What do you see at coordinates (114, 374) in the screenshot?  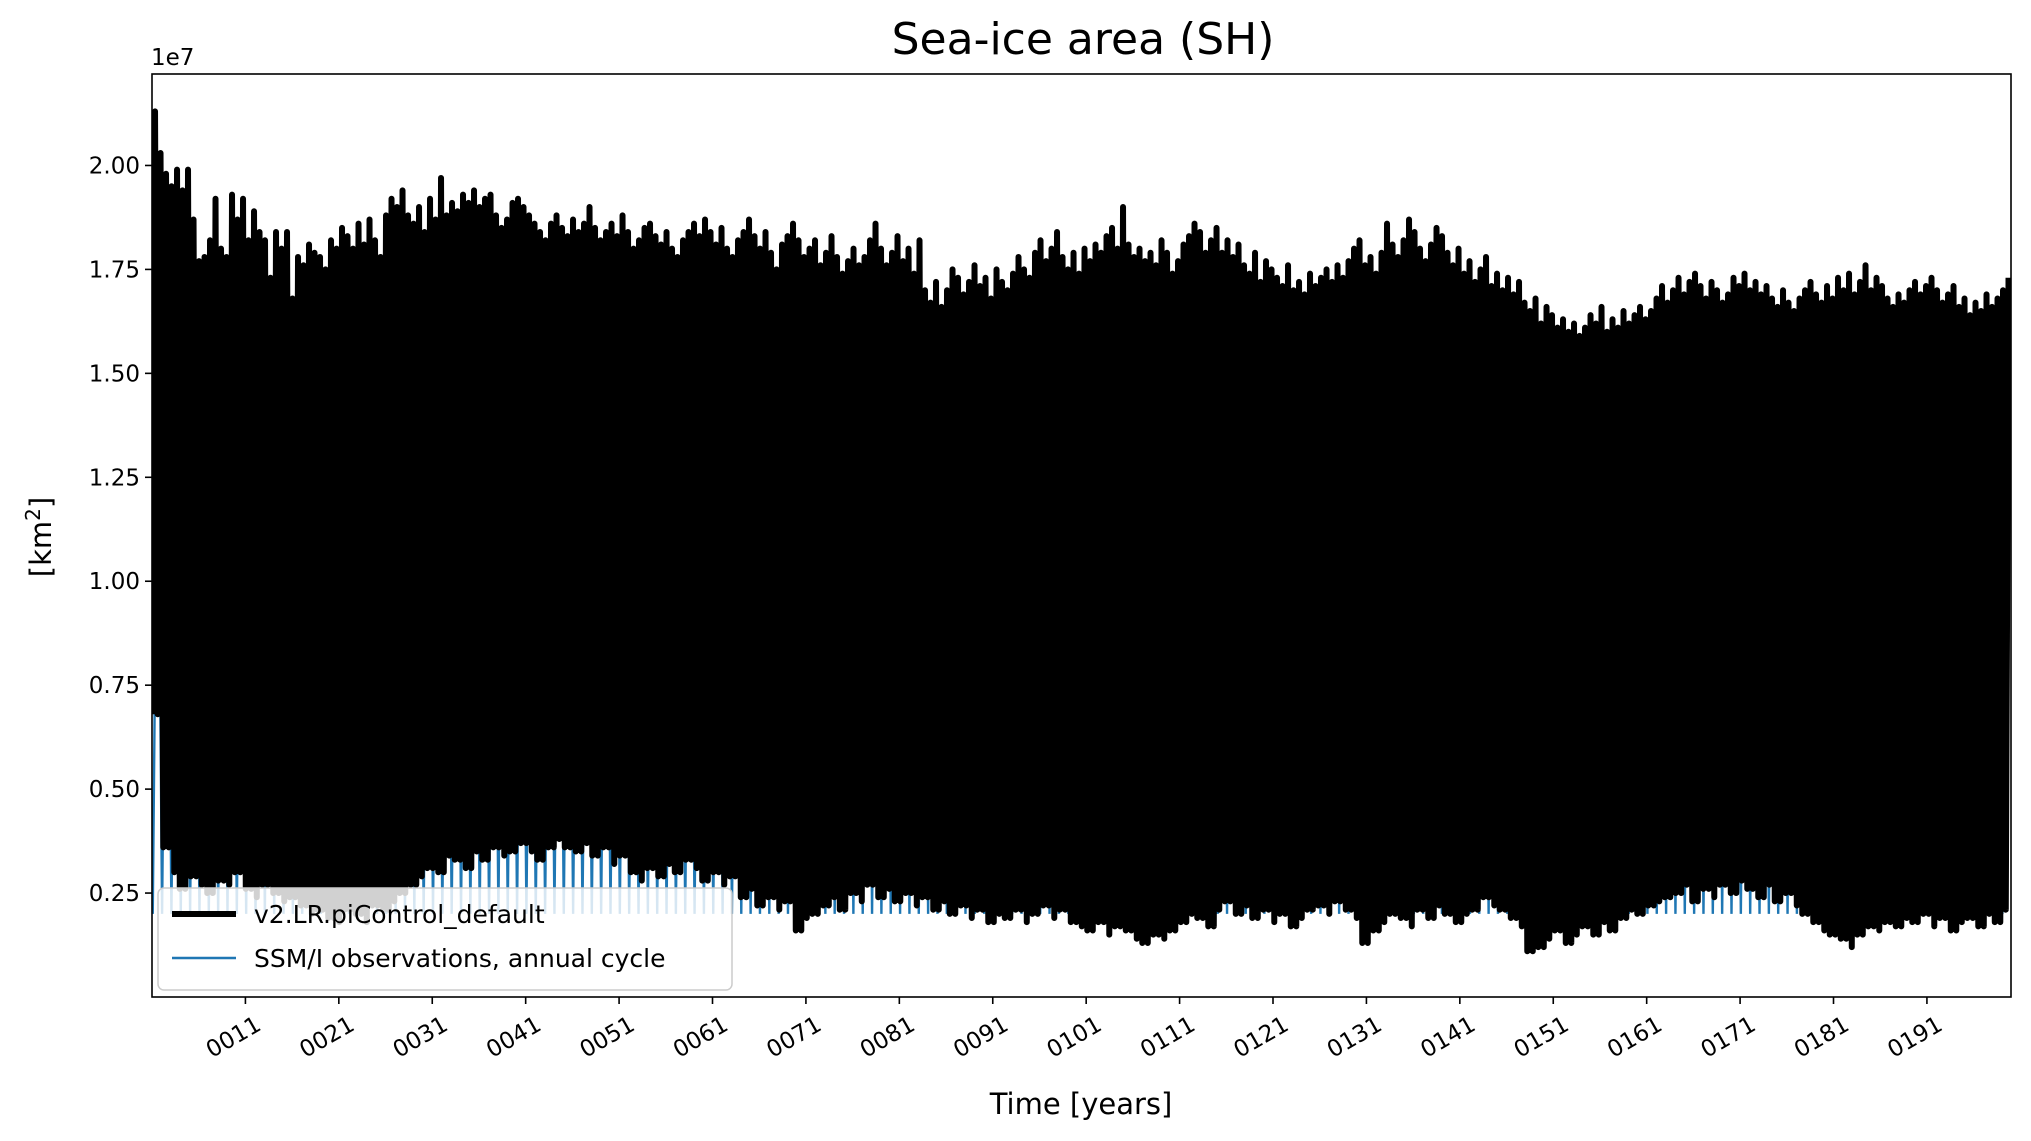 I see `y-tick-label: 1.50` at bounding box center [114, 374].